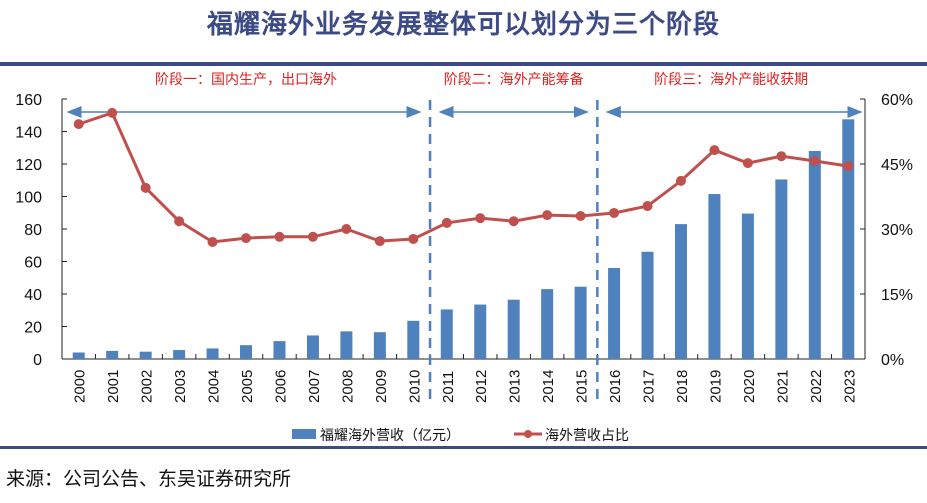  Describe the element at coordinates (214, 386) in the screenshot. I see `x-axis-tick-label: 2004` at that location.